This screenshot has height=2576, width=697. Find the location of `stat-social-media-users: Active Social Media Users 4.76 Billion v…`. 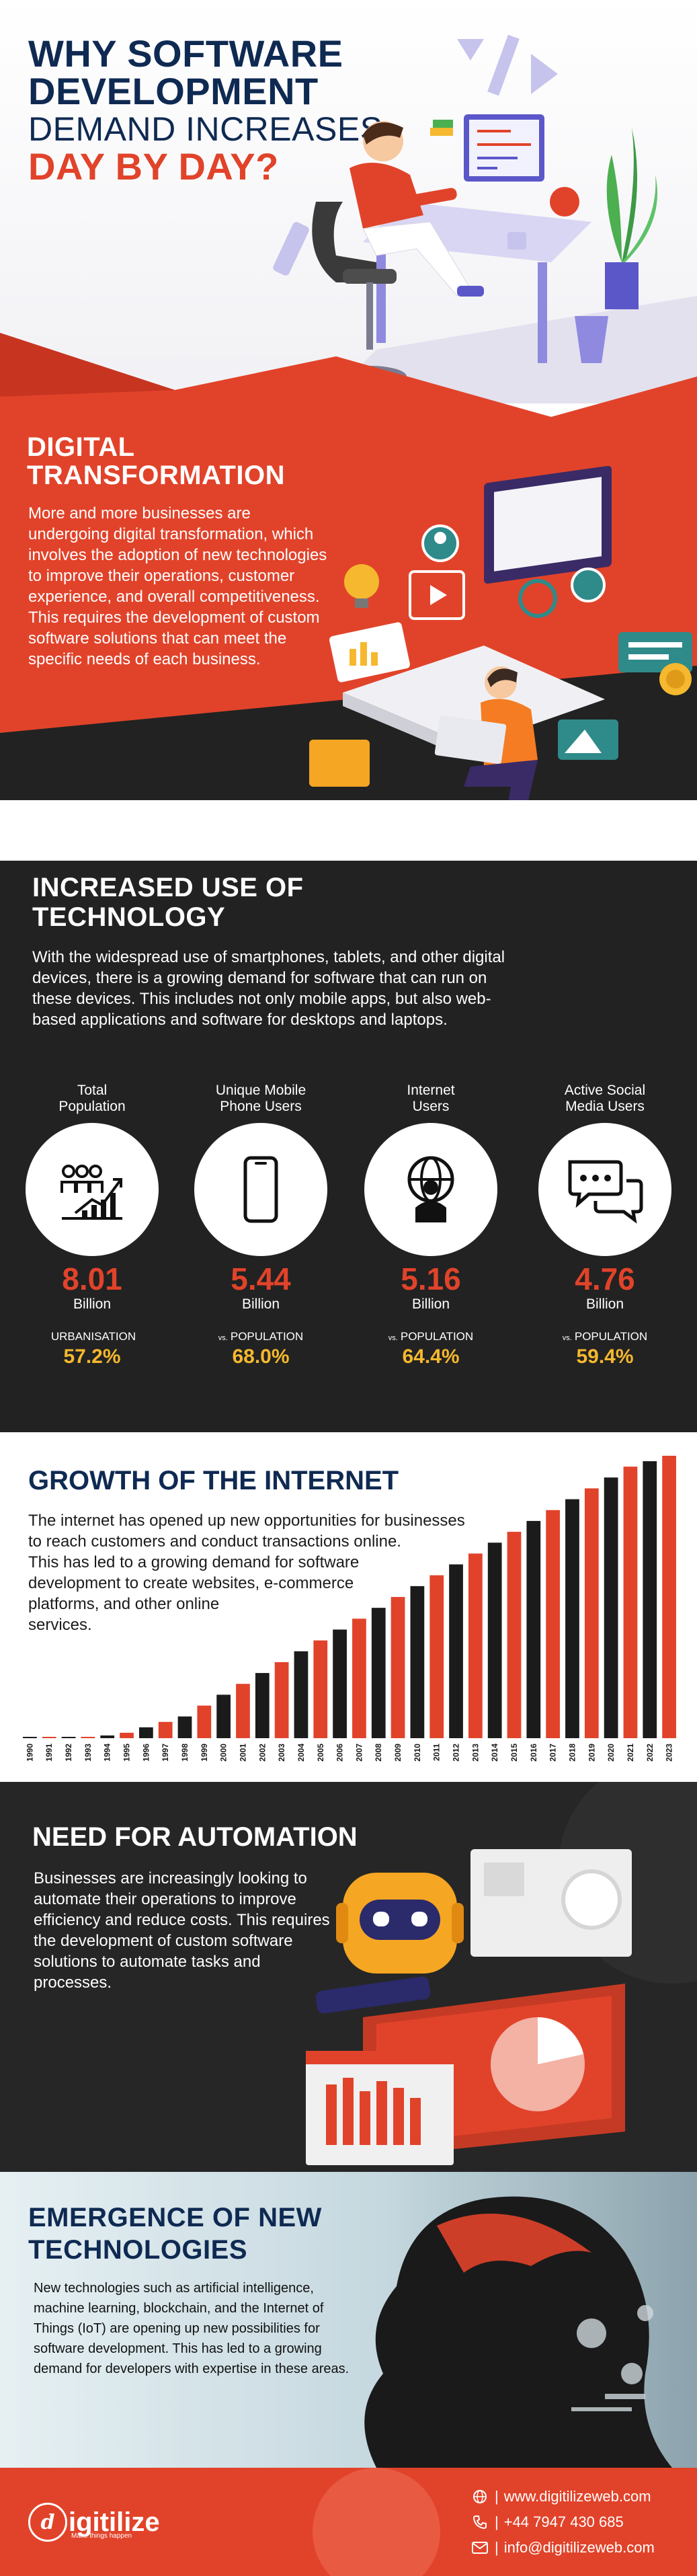

stat-social-media-users: Active Social Media Users 4.76 Billion v… is located at coordinates (605, 1226).